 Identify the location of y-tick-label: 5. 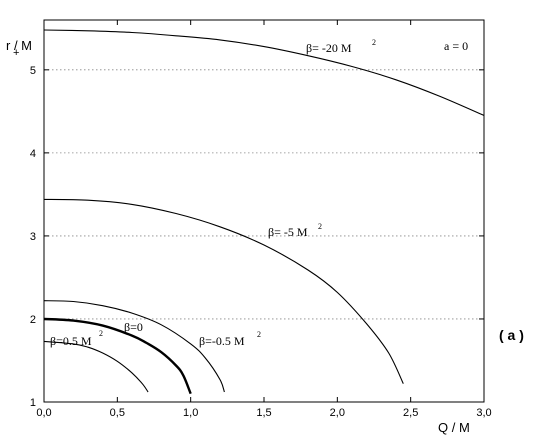
(33, 71).